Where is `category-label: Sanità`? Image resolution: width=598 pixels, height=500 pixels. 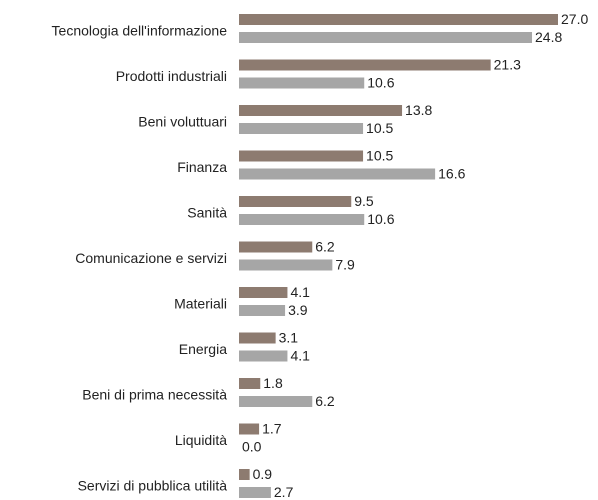
category-label: Sanità is located at coordinates (207, 213).